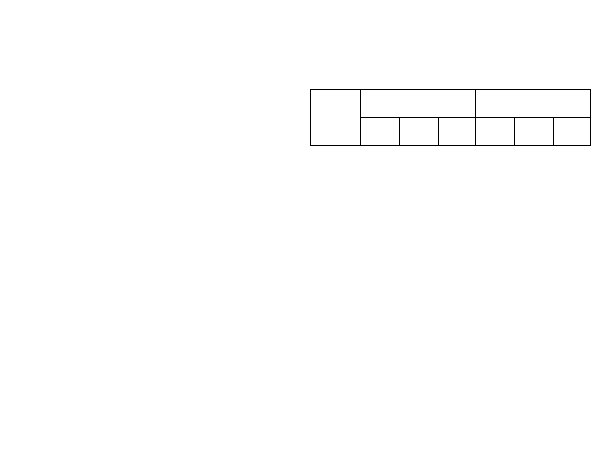  Describe the element at coordinates (533, 103) in the screenshot. I see `female-group-header` at that location.